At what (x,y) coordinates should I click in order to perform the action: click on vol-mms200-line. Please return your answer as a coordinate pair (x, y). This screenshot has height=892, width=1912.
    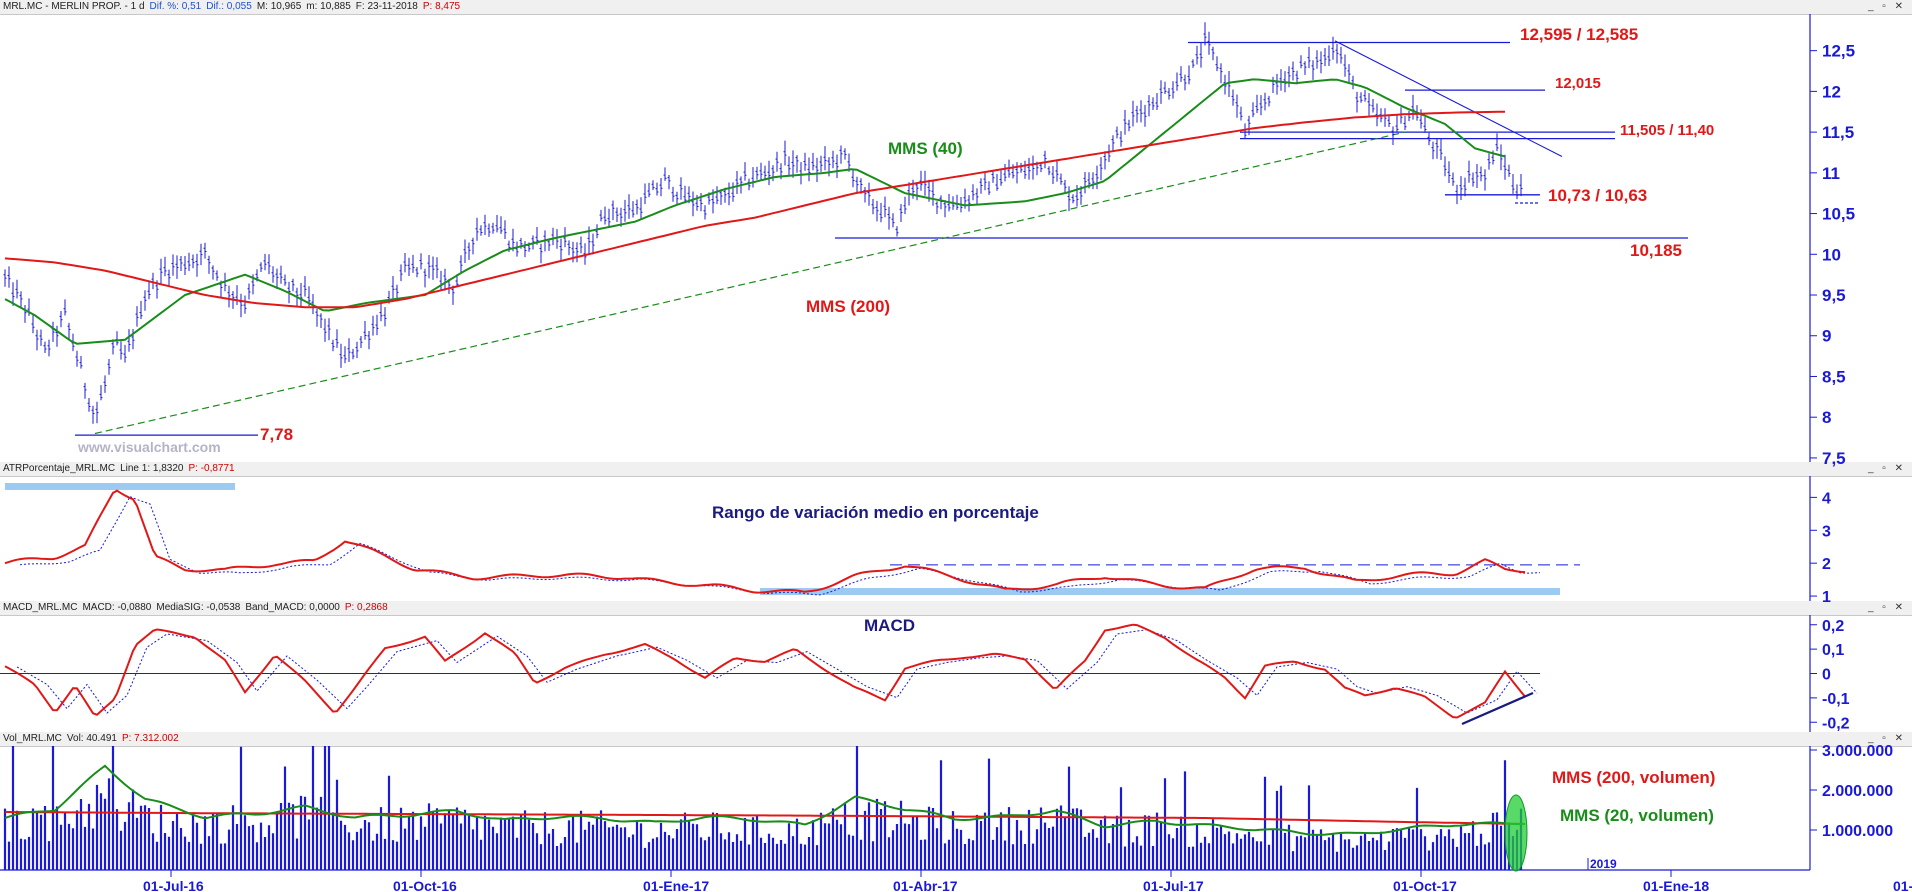
    Looking at the image, I should click on (765, 818).